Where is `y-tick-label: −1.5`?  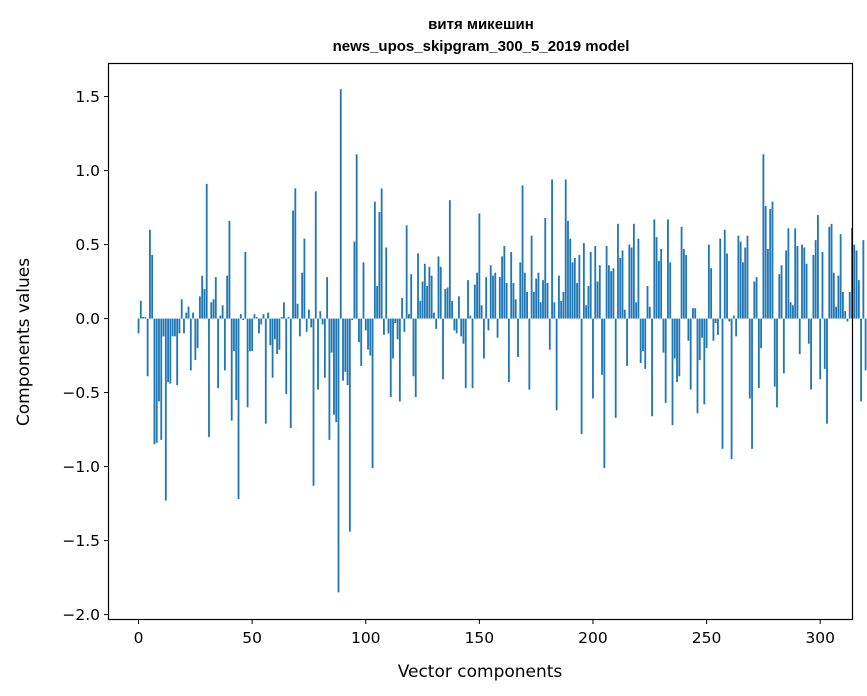
y-tick-label: −1.5 is located at coordinates (81, 541).